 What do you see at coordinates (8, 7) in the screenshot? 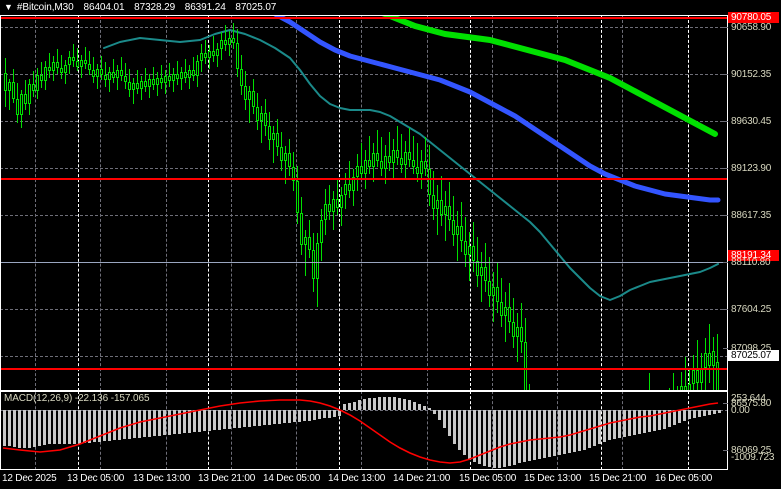
I see `chevron-down-icon: ▼` at bounding box center [8, 7].